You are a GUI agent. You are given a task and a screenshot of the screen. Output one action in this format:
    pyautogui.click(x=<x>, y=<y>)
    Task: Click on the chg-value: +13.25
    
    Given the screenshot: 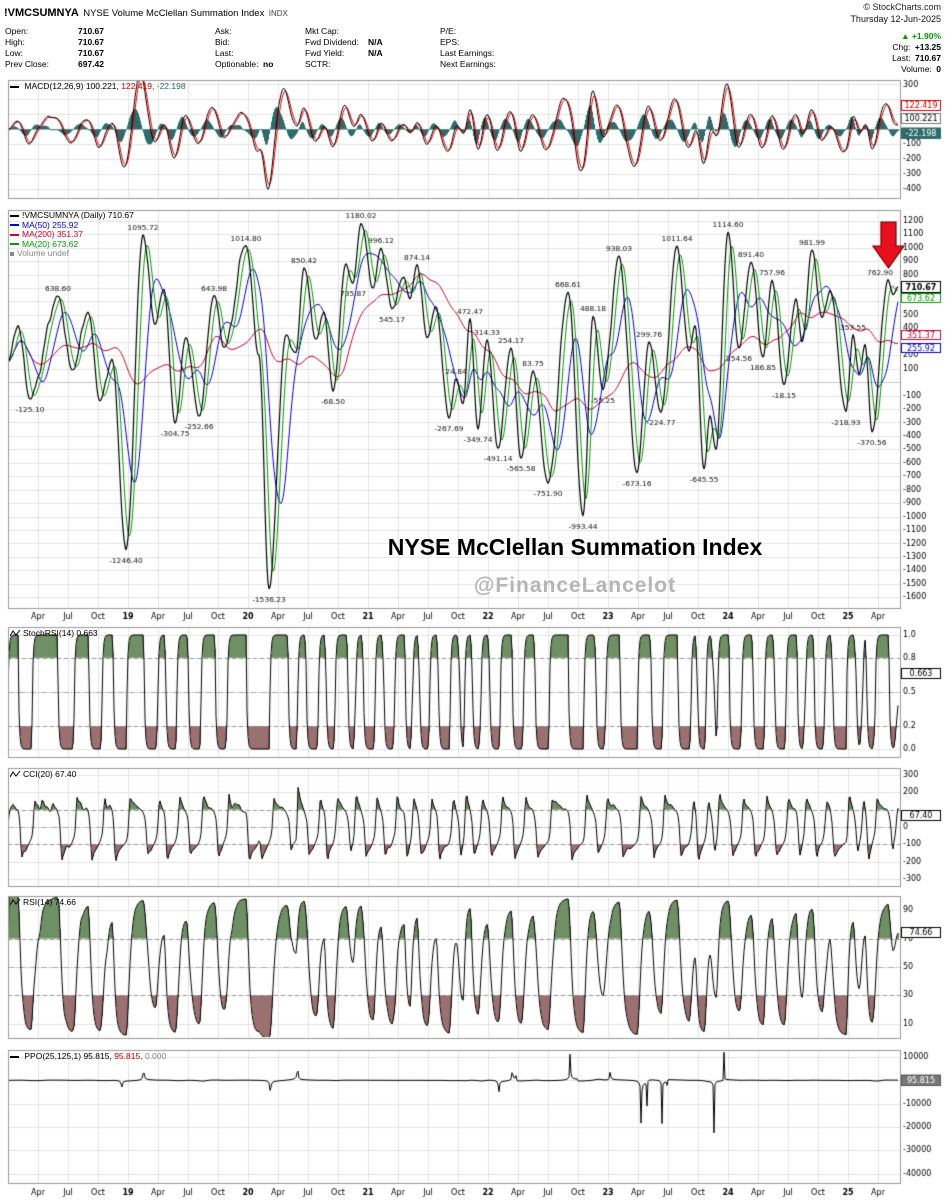 What is the action you would take?
    pyautogui.click(x=927, y=47)
    